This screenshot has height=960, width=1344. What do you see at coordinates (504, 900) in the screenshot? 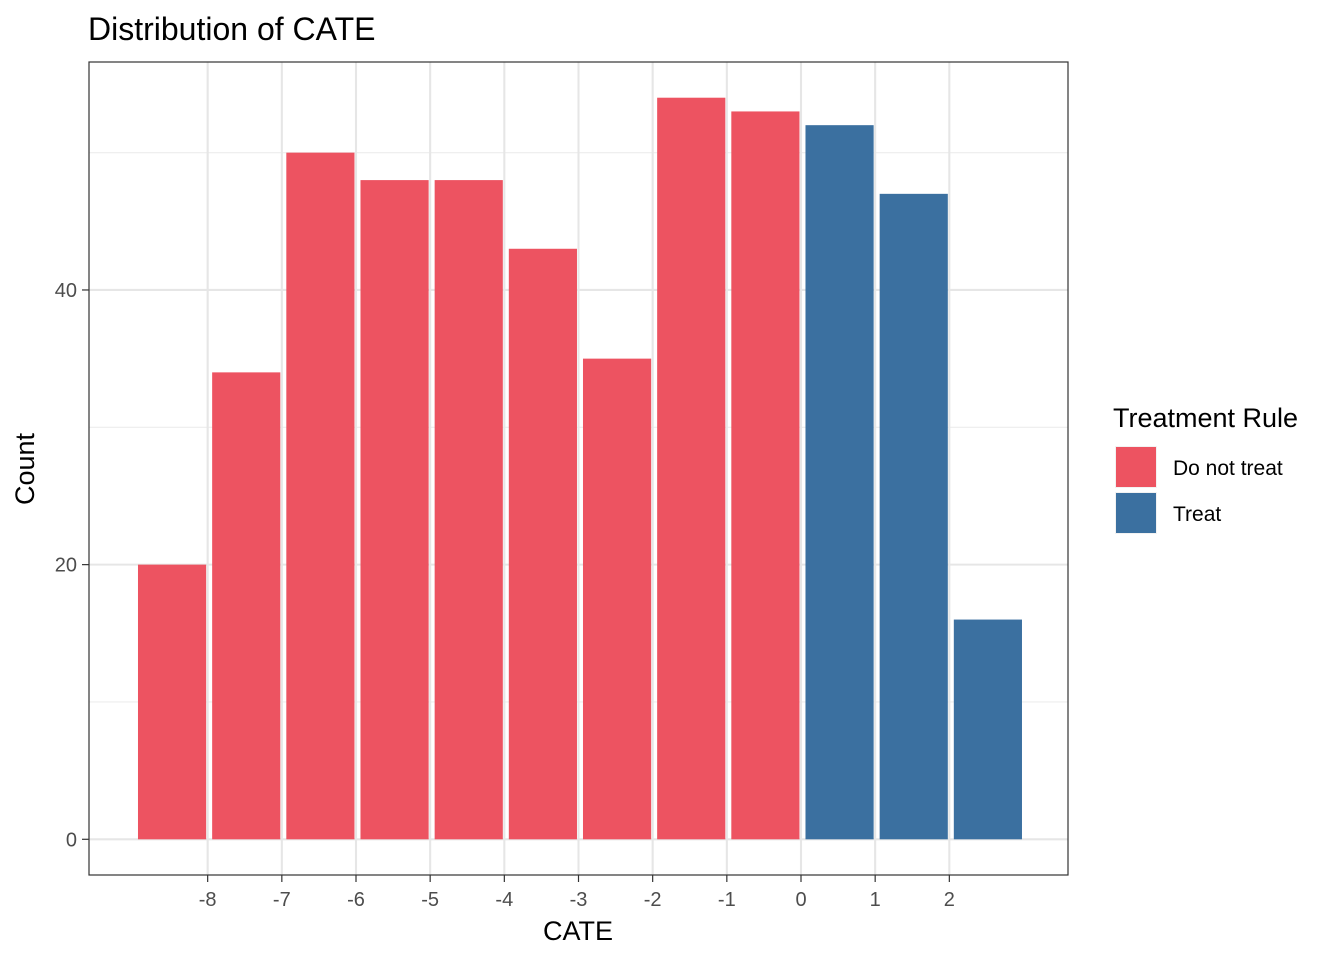
I see `x-tick-label: -4` at bounding box center [504, 900].